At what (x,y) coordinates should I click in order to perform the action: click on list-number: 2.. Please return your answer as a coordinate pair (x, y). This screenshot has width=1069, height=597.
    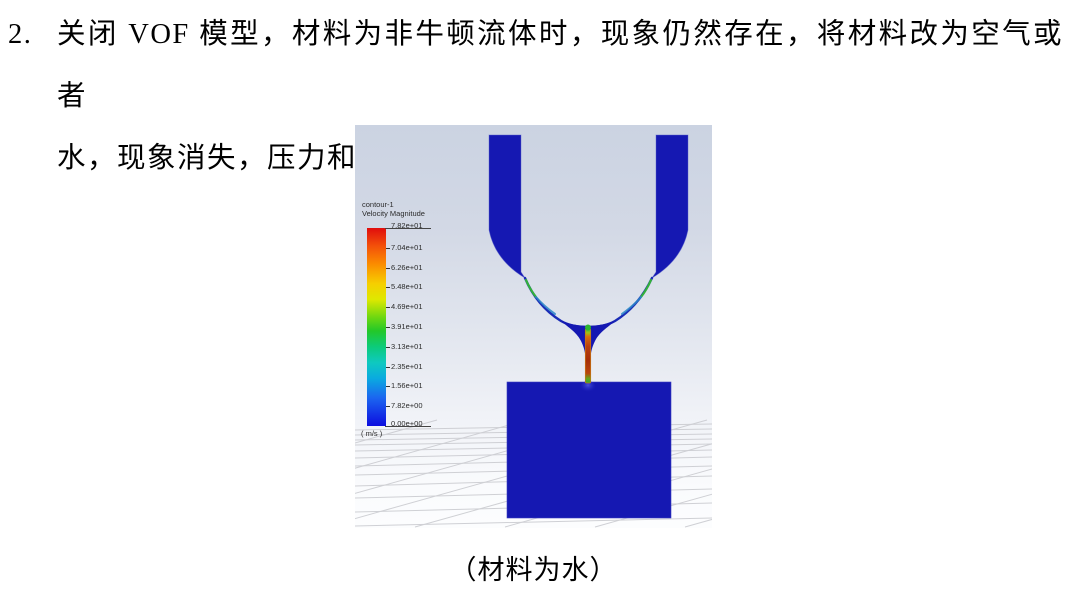
    Looking at the image, I should click on (20, 34).